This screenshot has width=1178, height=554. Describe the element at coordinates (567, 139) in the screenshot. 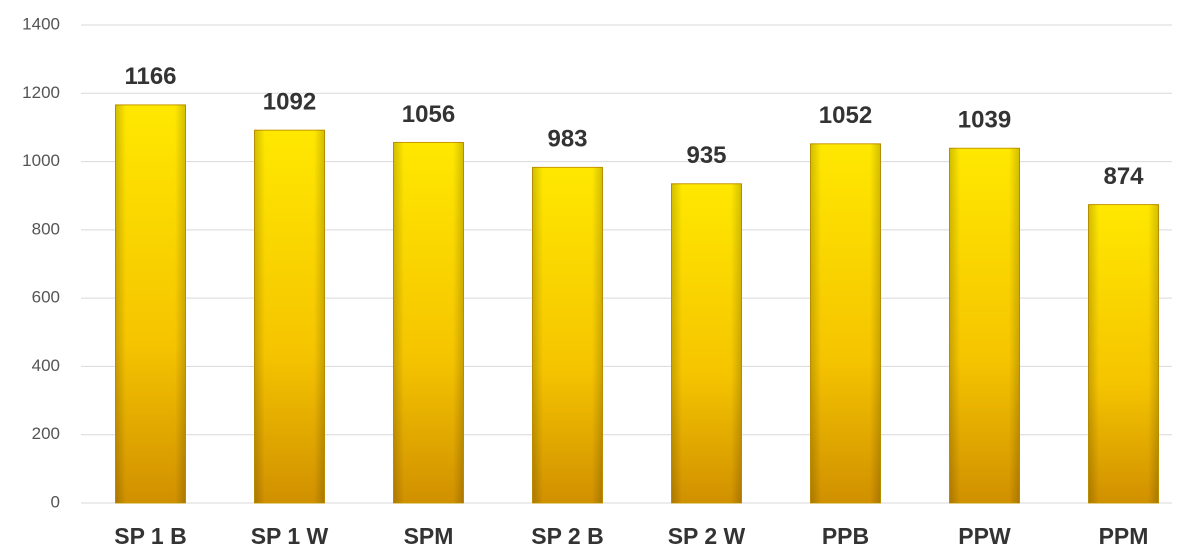

I see `value-label: 983` at that location.